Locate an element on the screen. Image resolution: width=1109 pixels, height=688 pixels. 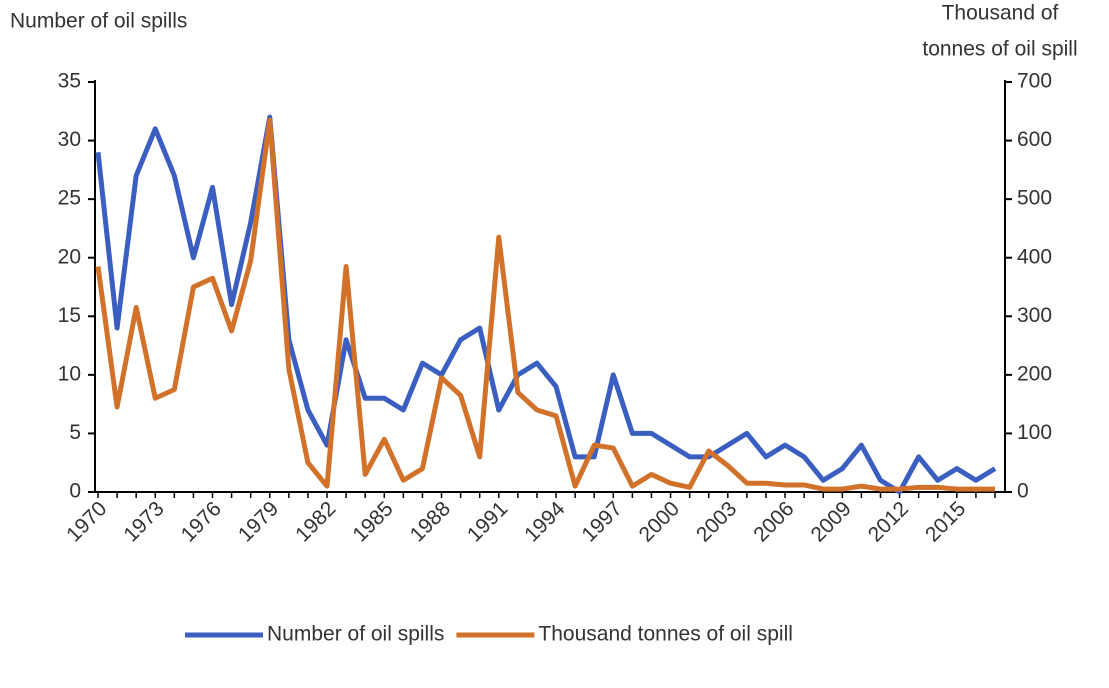
legend-label: Number of oil spills is located at coordinates (355, 634).